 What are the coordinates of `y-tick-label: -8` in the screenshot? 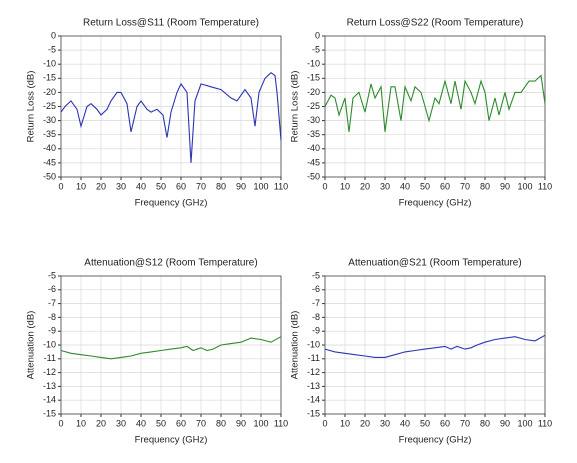 It's located at (316, 317).